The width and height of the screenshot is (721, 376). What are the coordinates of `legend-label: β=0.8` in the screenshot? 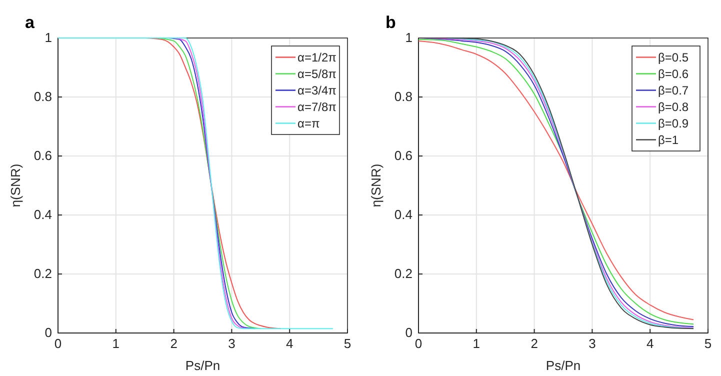 It's located at (673, 107).